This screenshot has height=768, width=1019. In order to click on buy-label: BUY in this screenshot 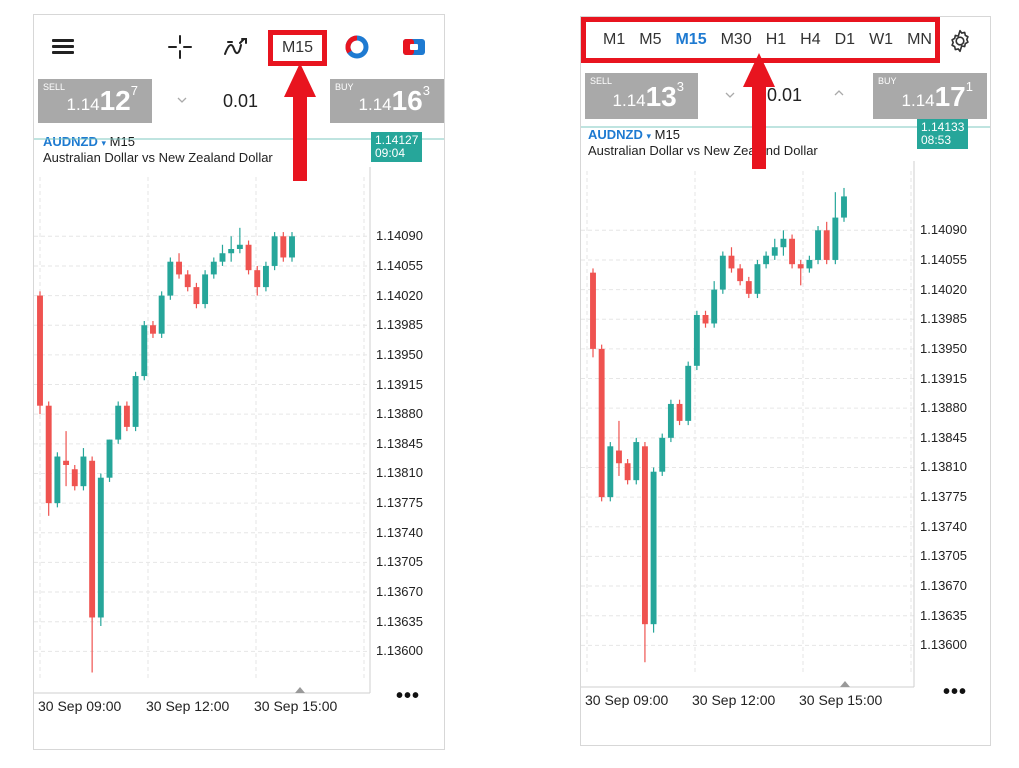, I will do `click(887, 81)`.